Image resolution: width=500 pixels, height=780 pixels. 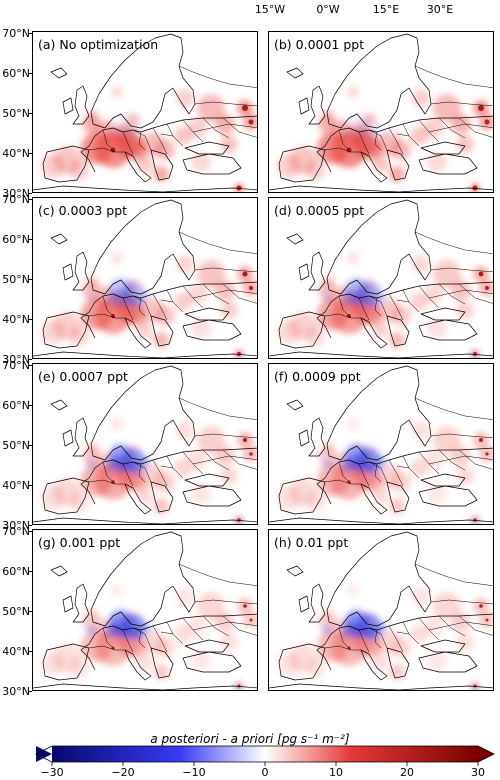 I want to click on lat-label: 50°N, so click(x=16, y=279).